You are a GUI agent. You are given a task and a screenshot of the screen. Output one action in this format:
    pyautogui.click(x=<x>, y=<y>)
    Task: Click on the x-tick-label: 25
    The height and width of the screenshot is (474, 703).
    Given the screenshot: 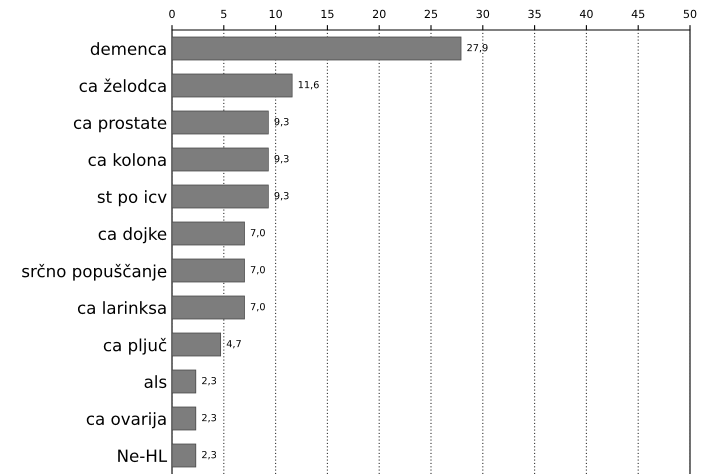 What is the action you would take?
    pyautogui.click(x=431, y=14)
    